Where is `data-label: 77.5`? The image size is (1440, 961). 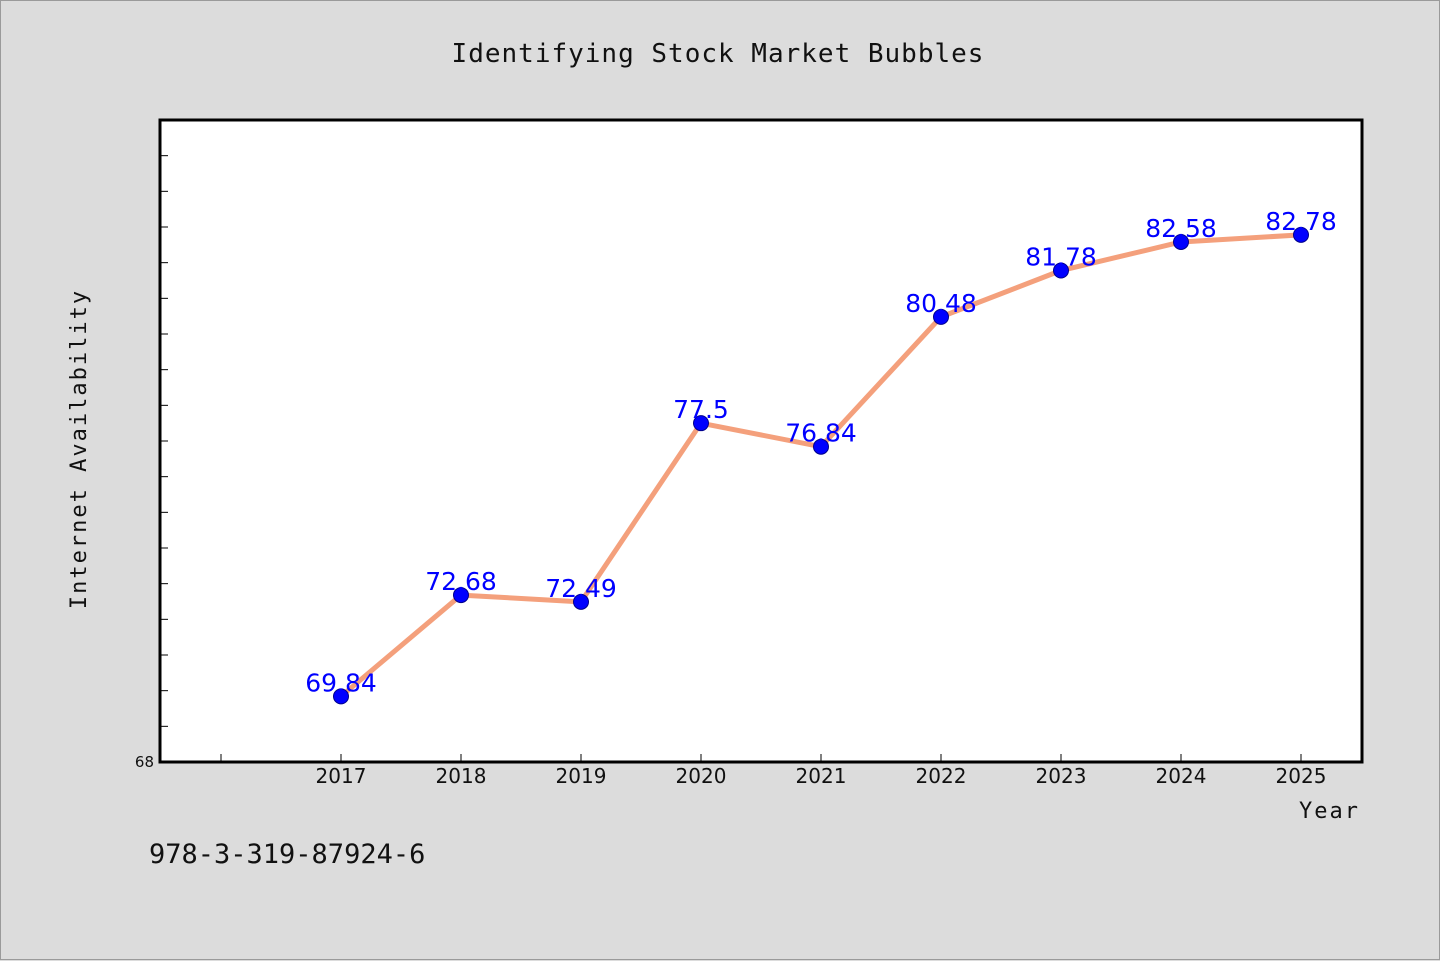 data-label: 77.5 is located at coordinates (701, 409).